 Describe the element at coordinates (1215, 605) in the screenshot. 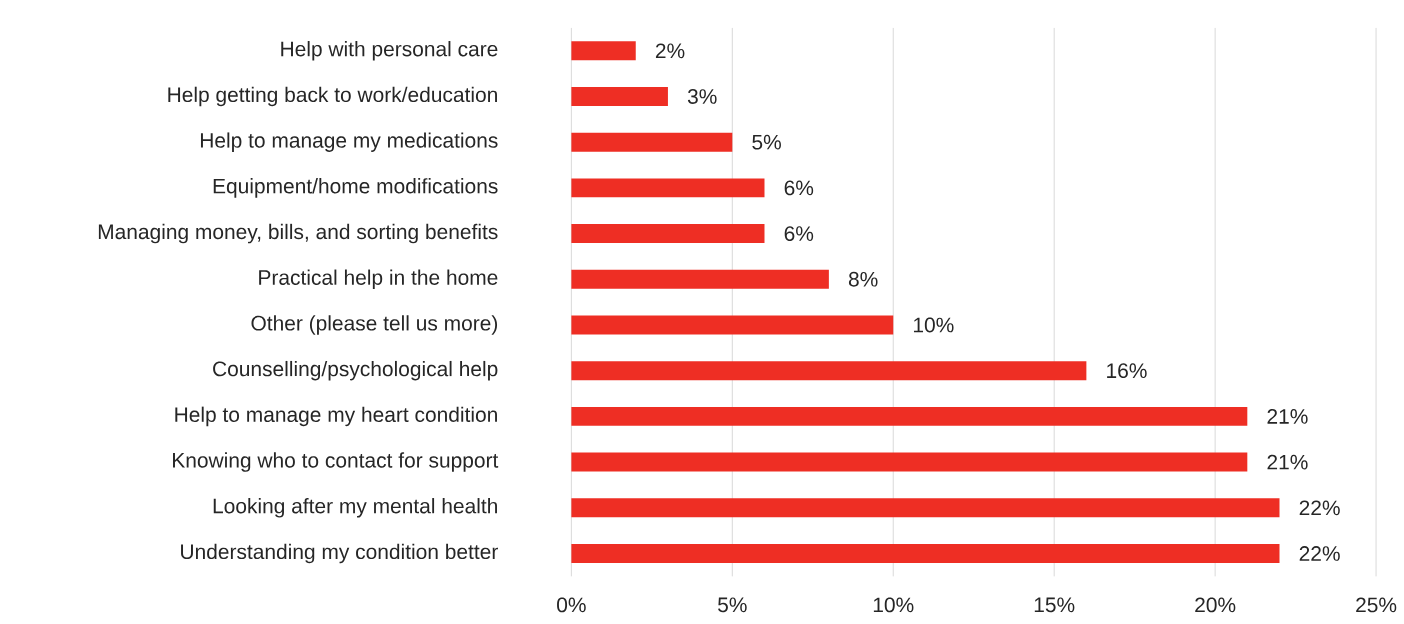

I see `x-tick-label: 20%` at that location.